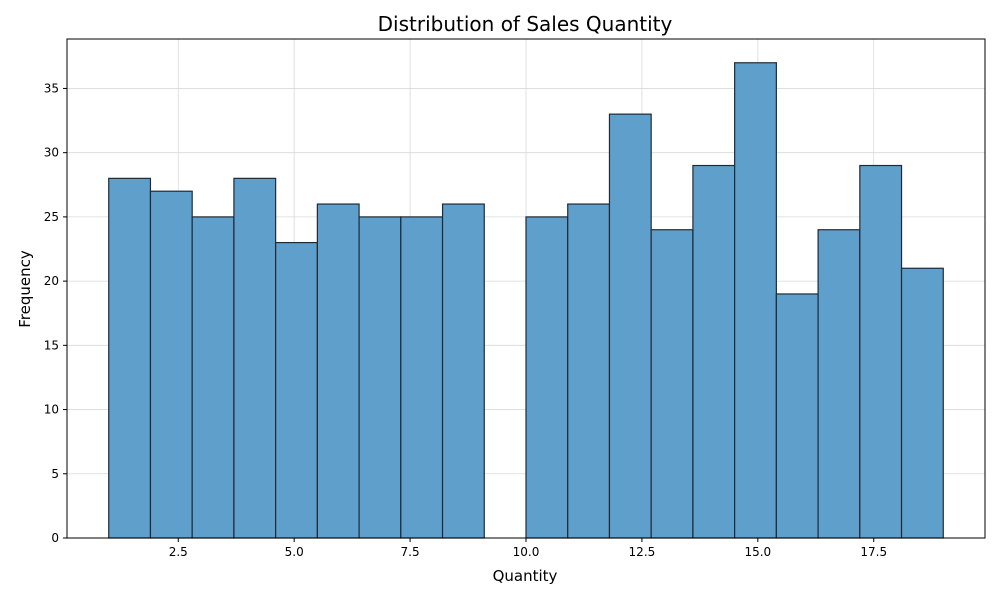 This screenshot has height=600, width=1000. What do you see at coordinates (51, 88) in the screenshot?
I see `y-tick-label: 35` at bounding box center [51, 88].